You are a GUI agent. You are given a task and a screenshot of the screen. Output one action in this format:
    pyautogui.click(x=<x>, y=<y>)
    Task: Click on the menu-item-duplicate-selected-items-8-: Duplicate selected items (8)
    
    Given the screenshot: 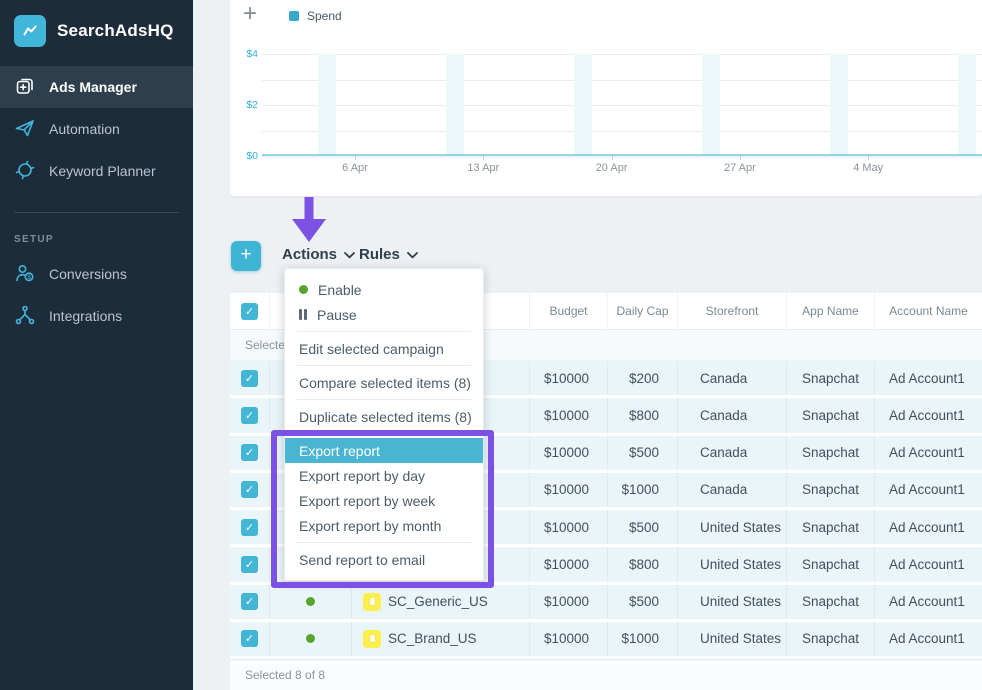 What is the action you would take?
    pyautogui.click(x=384, y=416)
    